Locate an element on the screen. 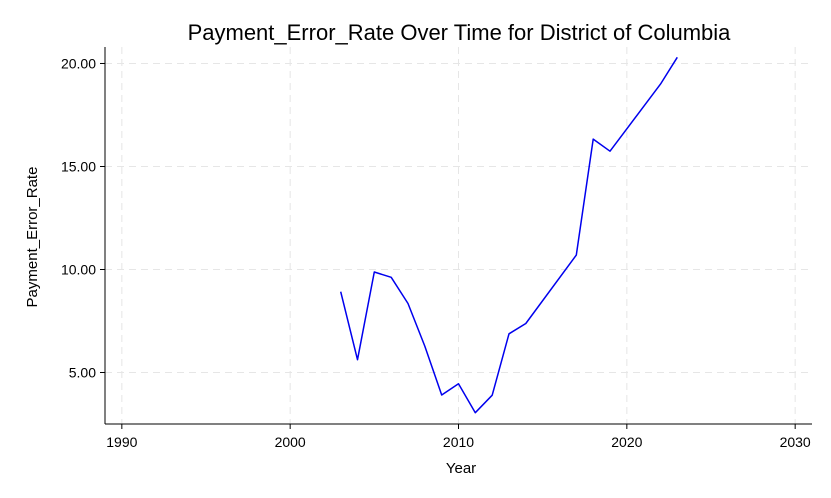 The height and width of the screenshot is (498, 831). y-tick-label: 10.00 is located at coordinates (78, 269).